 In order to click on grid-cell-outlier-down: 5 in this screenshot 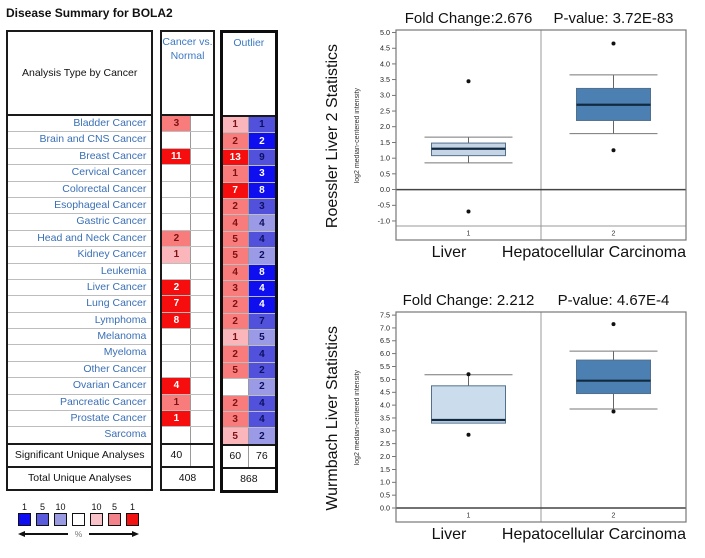, I will do `click(261, 338)`.